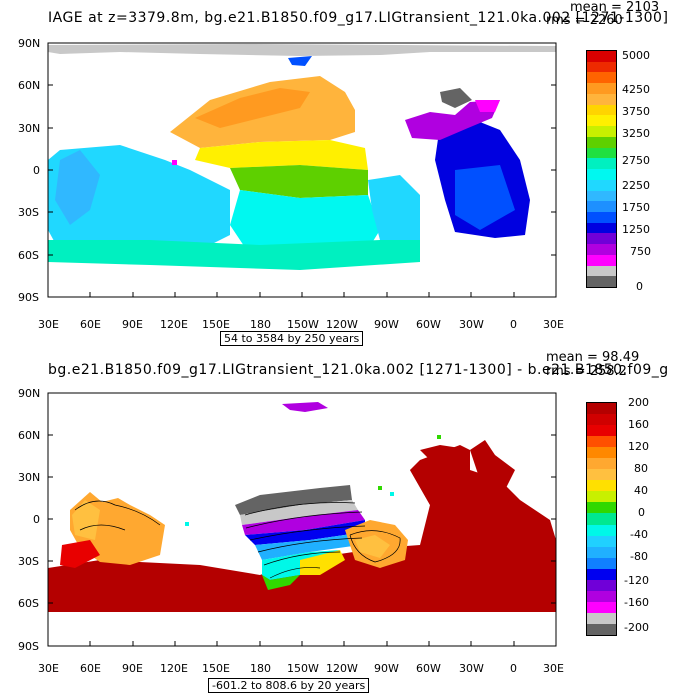  Describe the element at coordinates (29, 435) in the screenshot. I see `panel2-lat-60n: 60N` at that location.